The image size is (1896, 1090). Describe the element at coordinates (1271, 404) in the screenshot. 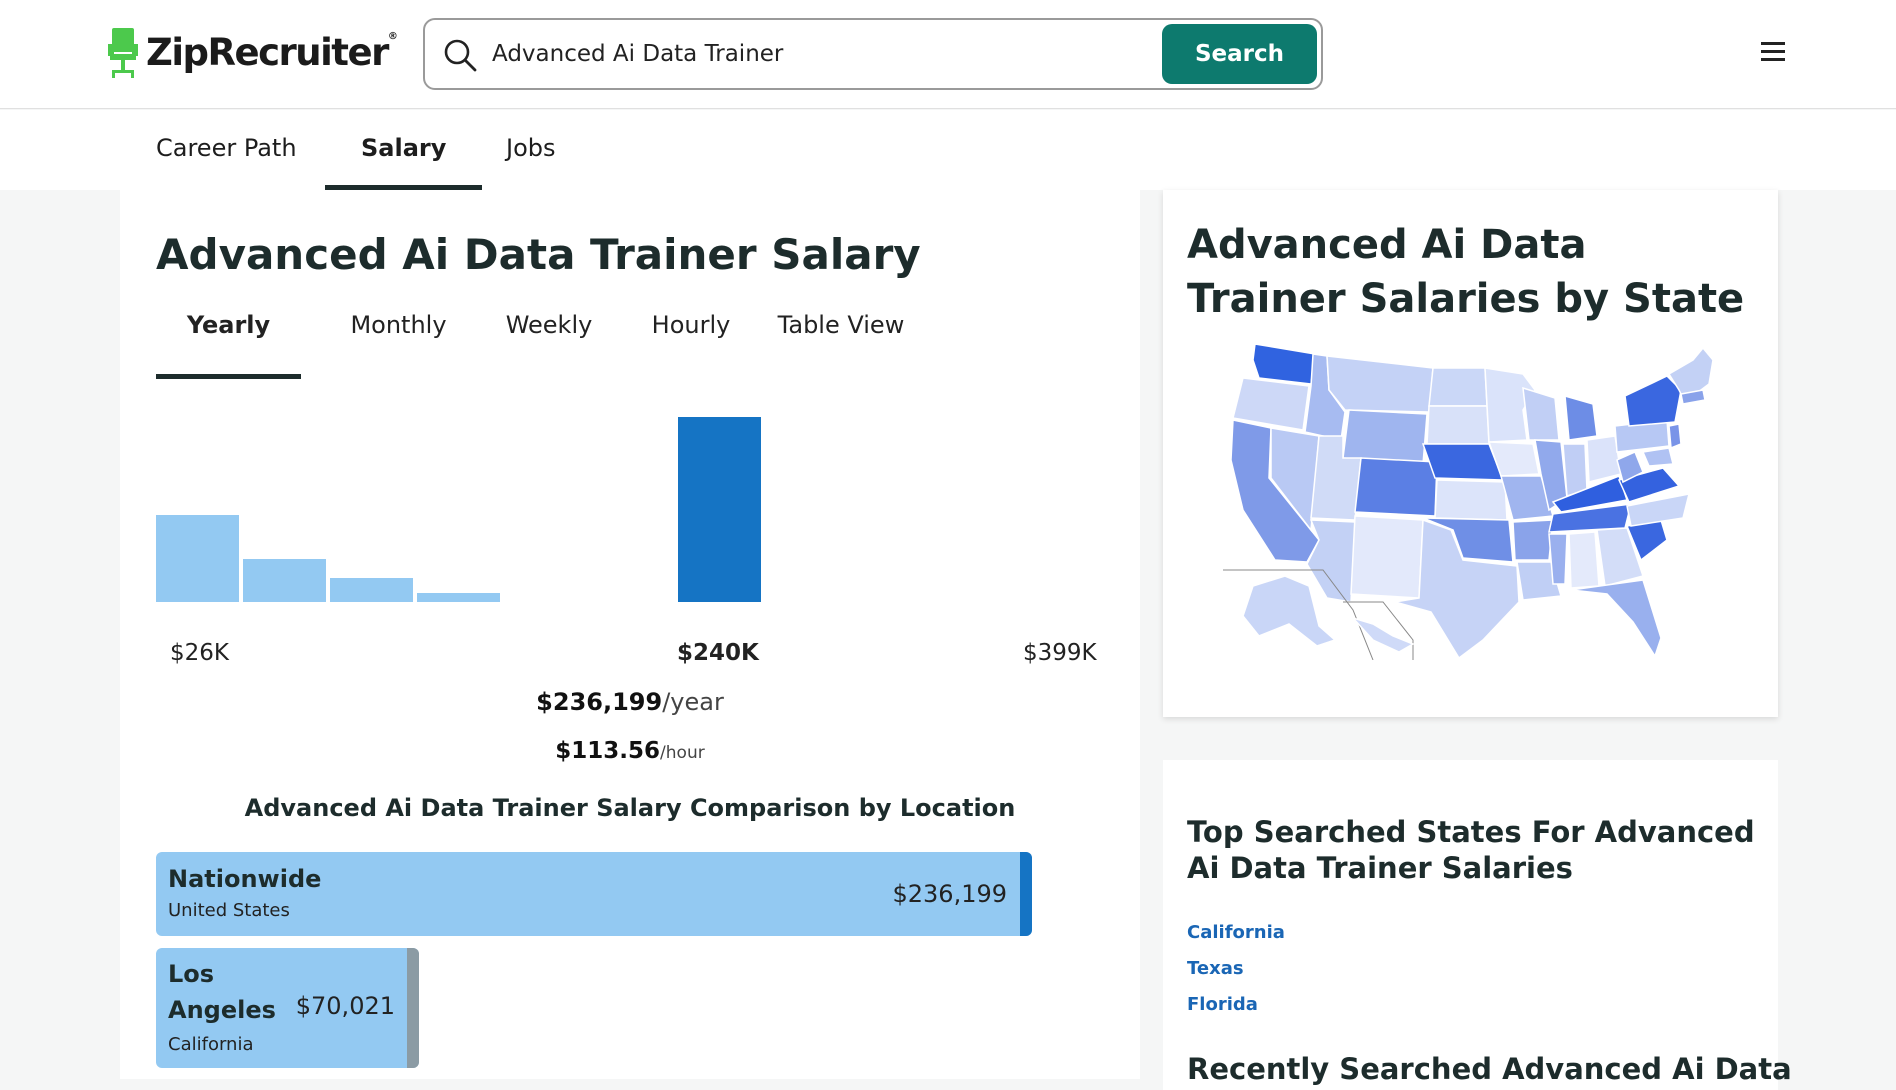

I see `state-oregon` at that location.